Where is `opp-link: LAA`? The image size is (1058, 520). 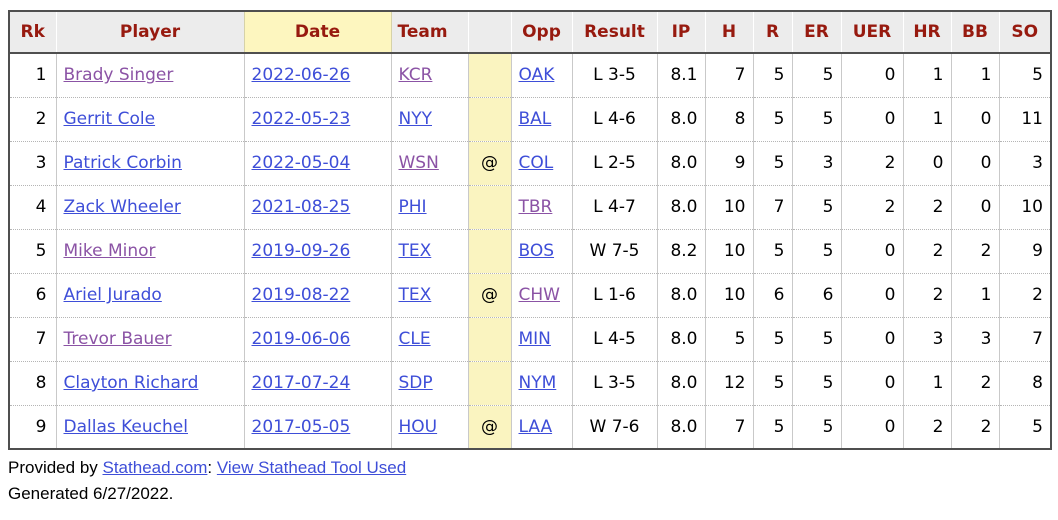
opp-link: LAA is located at coordinates (535, 426).